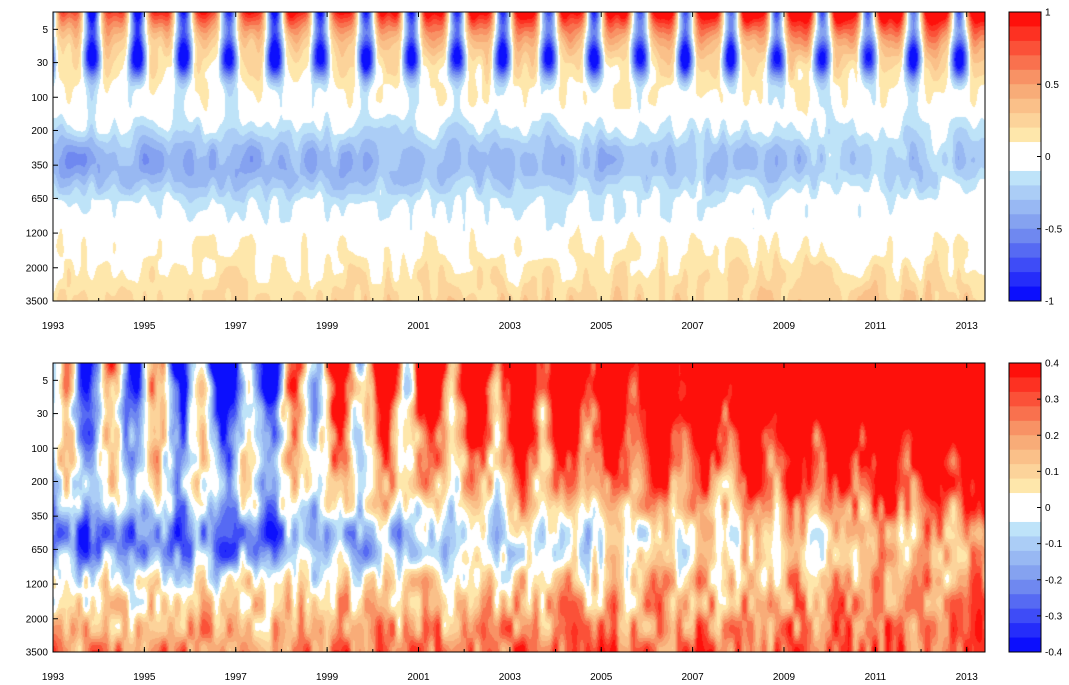  I want to click on colorbar-tick-label: 0, so click(1048, 508).